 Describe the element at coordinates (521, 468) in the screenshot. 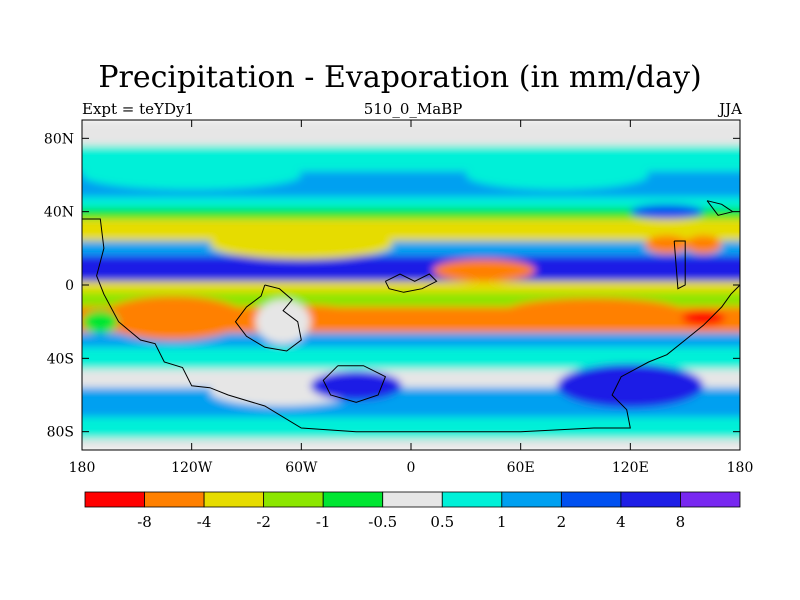

I see `x-tick-label: 60E` at that location.